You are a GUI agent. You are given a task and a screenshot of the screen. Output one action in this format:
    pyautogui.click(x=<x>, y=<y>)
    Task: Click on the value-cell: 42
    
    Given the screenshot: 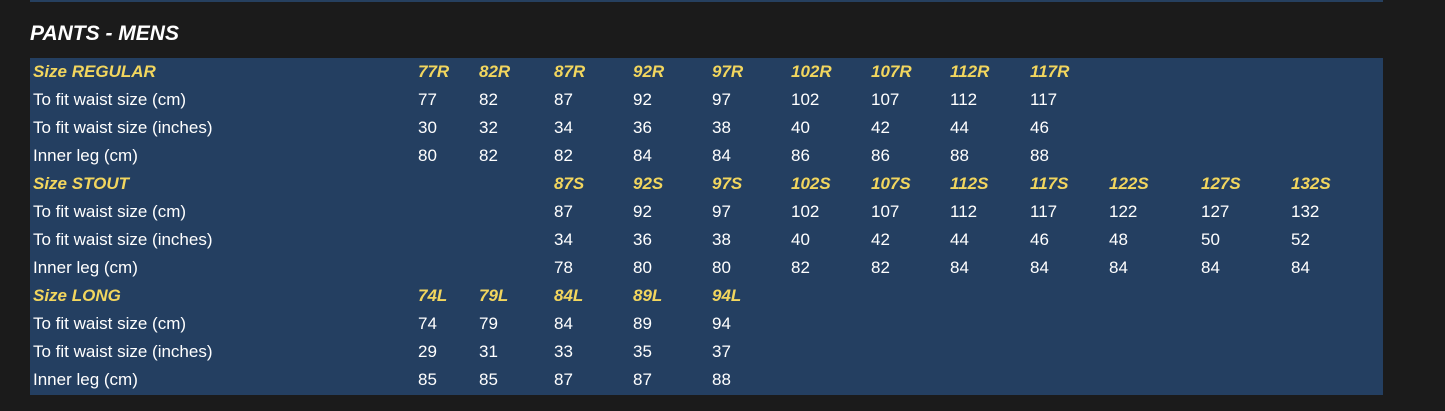 What is the action you would take?
    pyautogui.click(x=880, y=239)
    